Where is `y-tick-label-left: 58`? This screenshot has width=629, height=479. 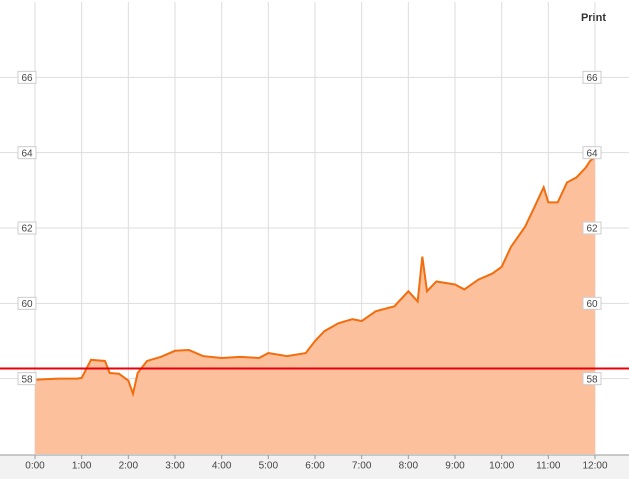 y-tick-label-left: 58 is located at coordinates (27, 379).